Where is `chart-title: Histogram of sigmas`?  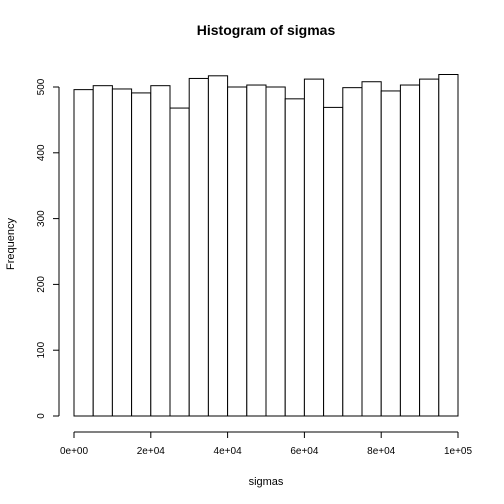
chart-title: Histogram of sigmas is located at coordinates (266, 30).